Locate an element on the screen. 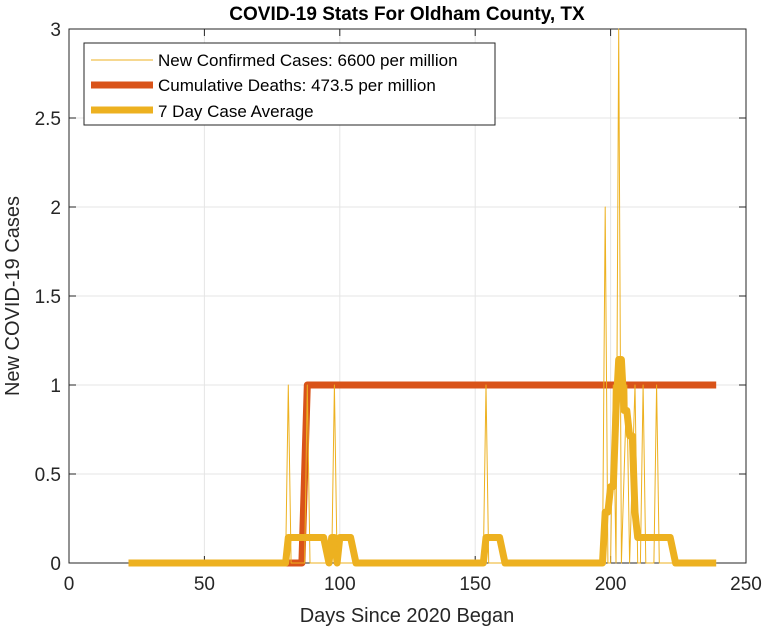  y-tick-label-1: 0.5 is located at coordinates (48, 475).